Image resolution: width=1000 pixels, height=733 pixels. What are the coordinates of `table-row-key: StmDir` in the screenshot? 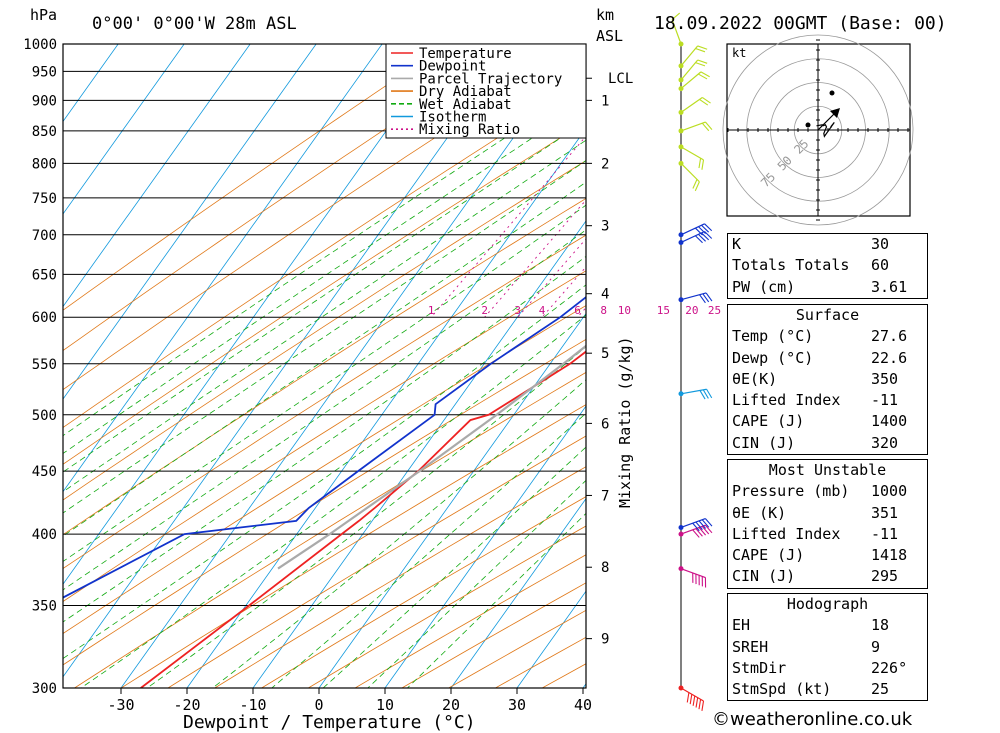 It's located at (759, 667).